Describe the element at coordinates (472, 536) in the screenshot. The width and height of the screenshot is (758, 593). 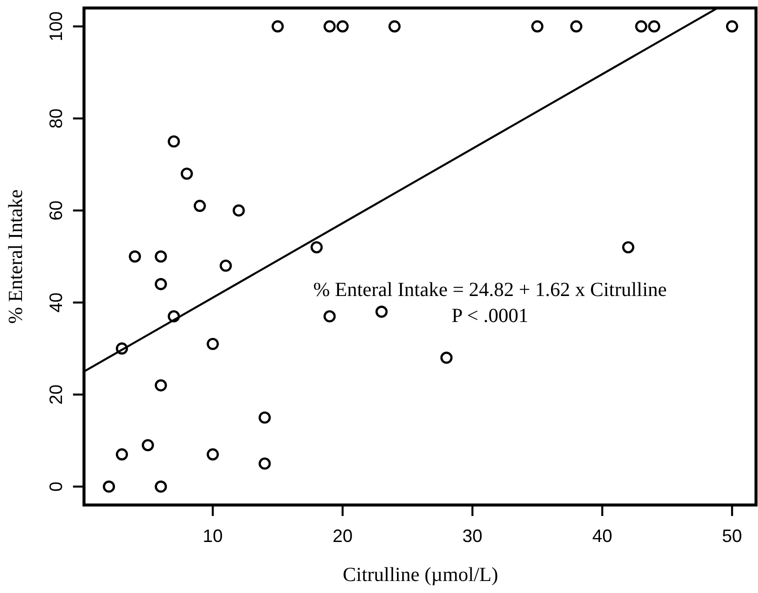
I see `x-tick-label: 30` at that location.